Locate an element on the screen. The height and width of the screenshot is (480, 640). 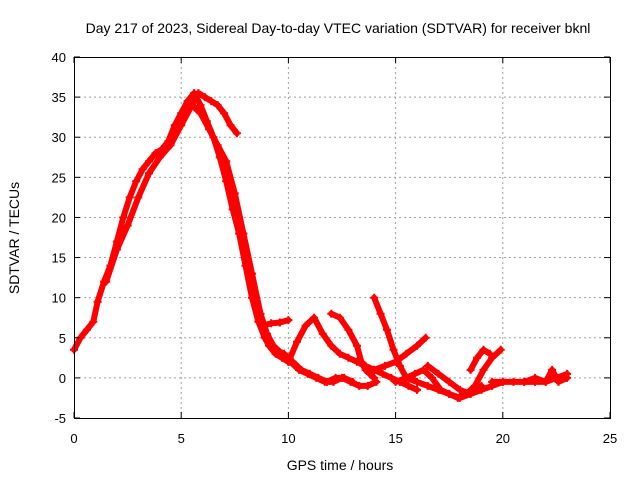
x-tick-label: 5 is located at coordinates (181, 438).